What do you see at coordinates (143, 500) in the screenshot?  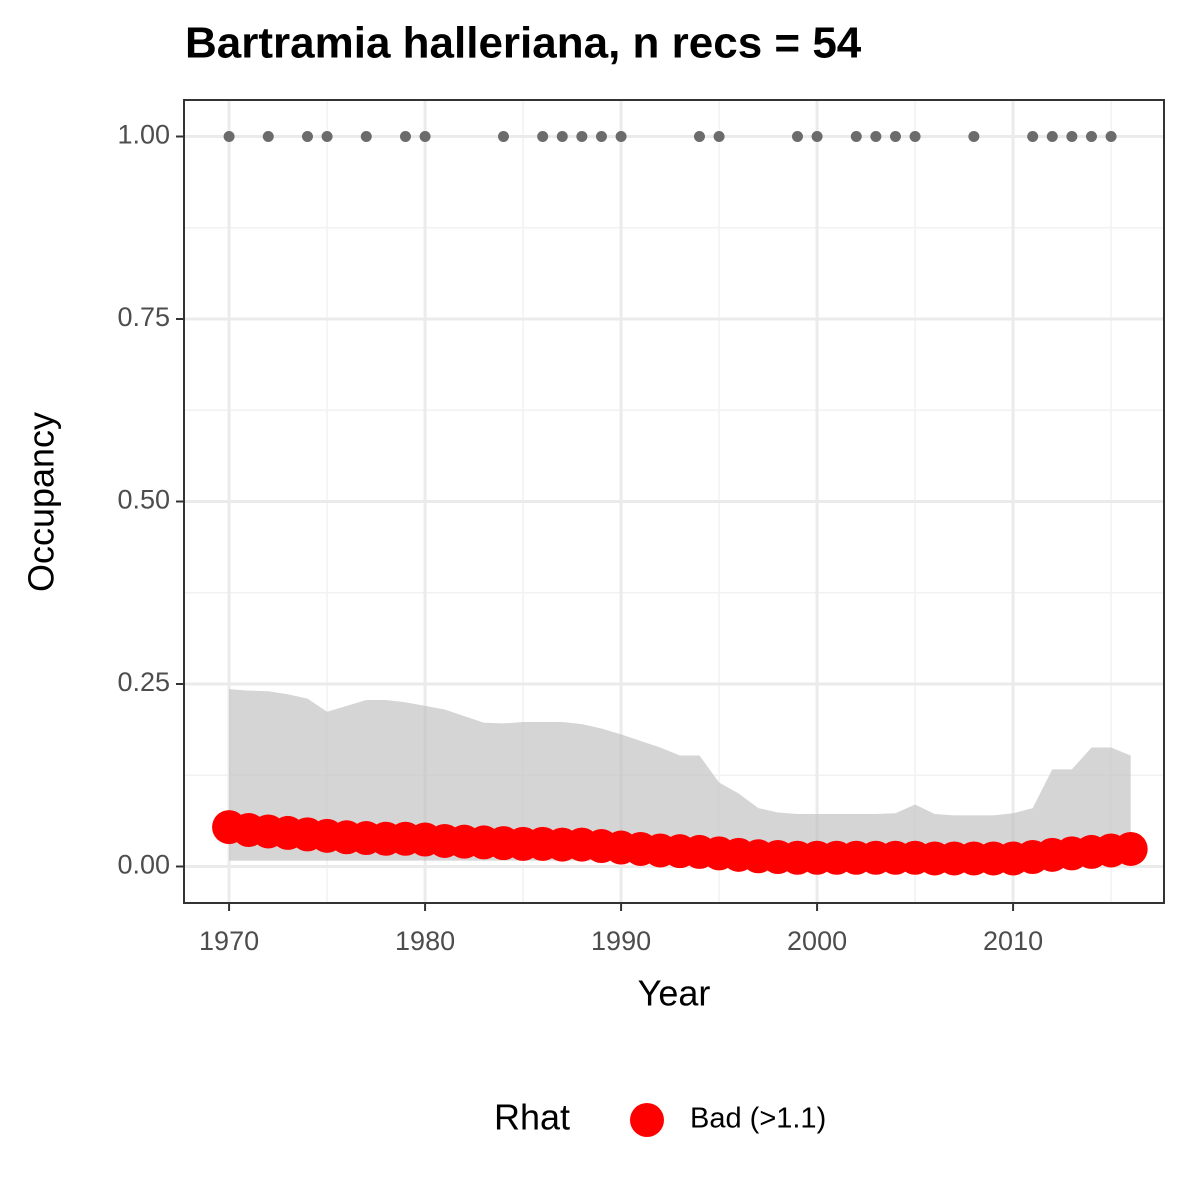 I see `y-tick-label: 0.50` at bounding box center [143, 500].